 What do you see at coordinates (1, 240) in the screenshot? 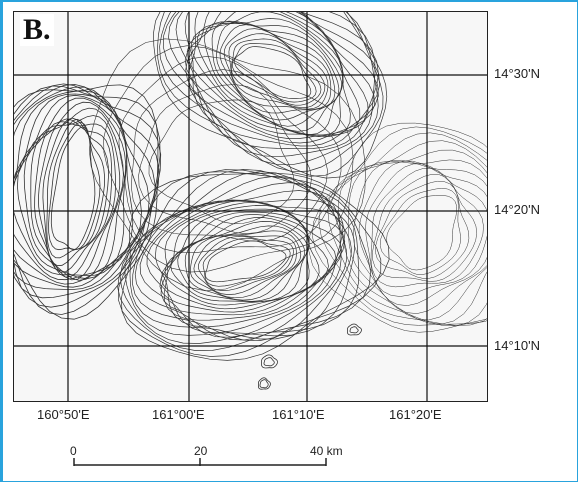
I see `frame-left-accent` at bounding box center [1, 240].